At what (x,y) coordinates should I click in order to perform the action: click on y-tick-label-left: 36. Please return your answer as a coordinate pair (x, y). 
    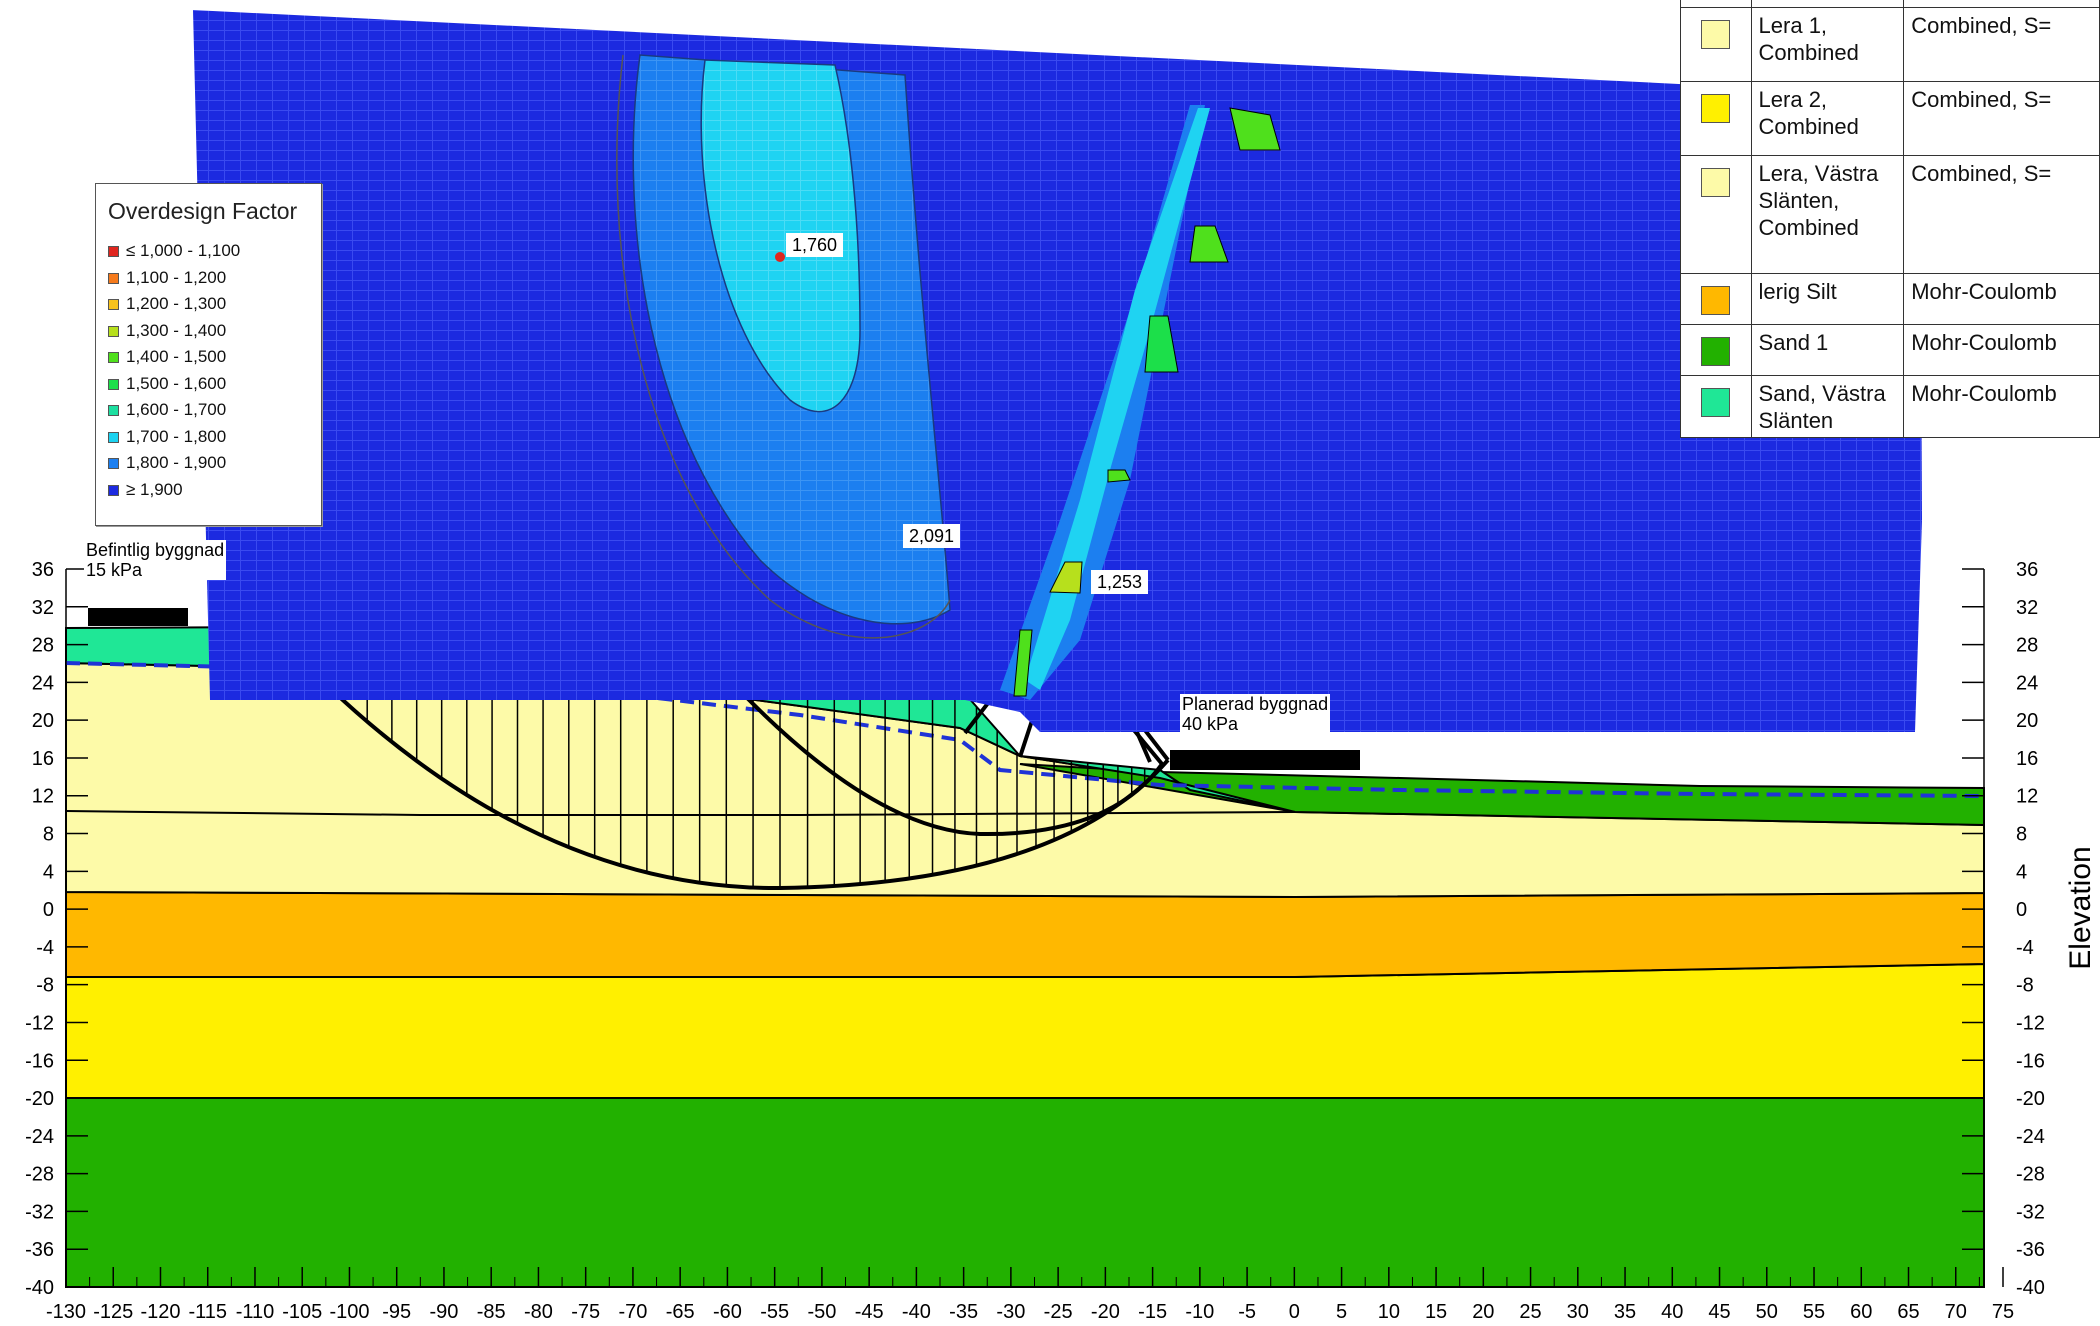
    Looking at the image, I should click on (43, 570).